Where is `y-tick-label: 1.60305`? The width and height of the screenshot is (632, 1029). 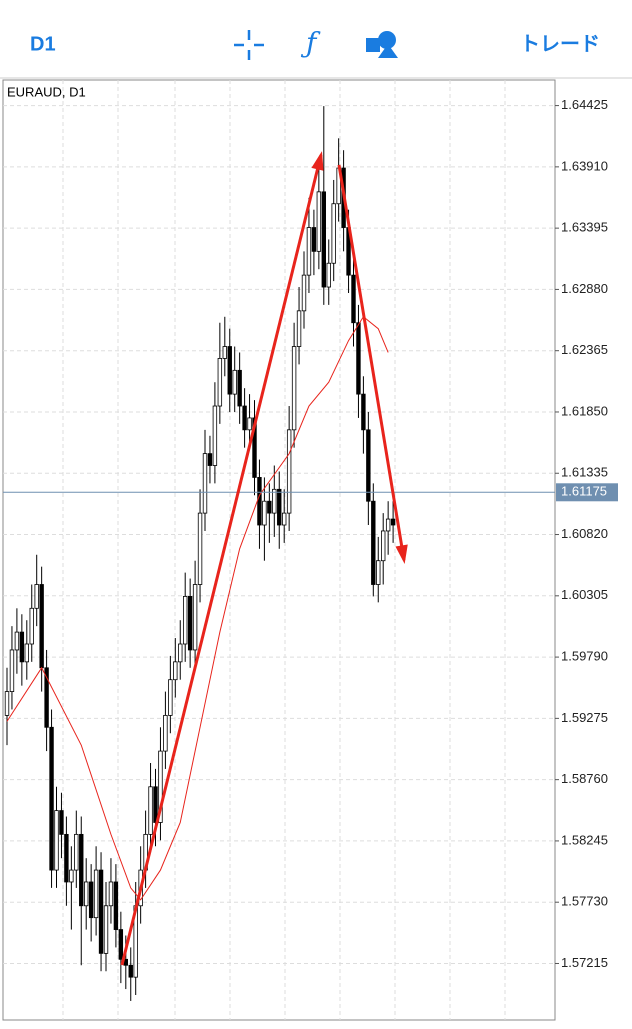
y-tick-label: 1.60305 is located at coordinates (584, 594).